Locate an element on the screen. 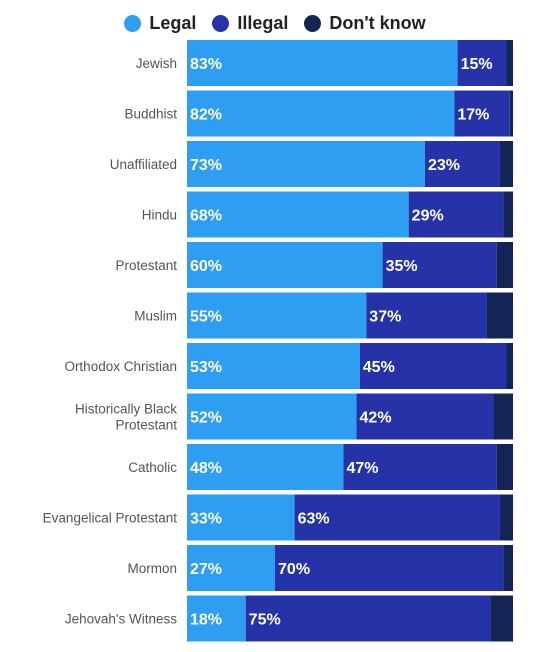 The width and height of the screenshot is (550, 652). category-label-hindu: Hindu is located at coordinates (159, 215).